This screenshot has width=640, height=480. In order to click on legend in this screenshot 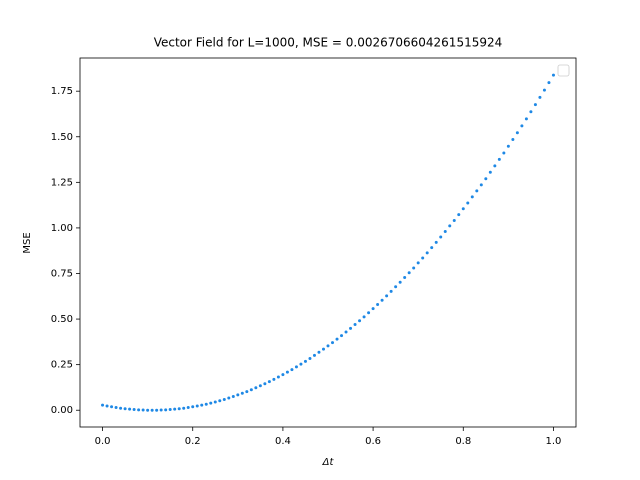, I will do `click(563, 70)`.